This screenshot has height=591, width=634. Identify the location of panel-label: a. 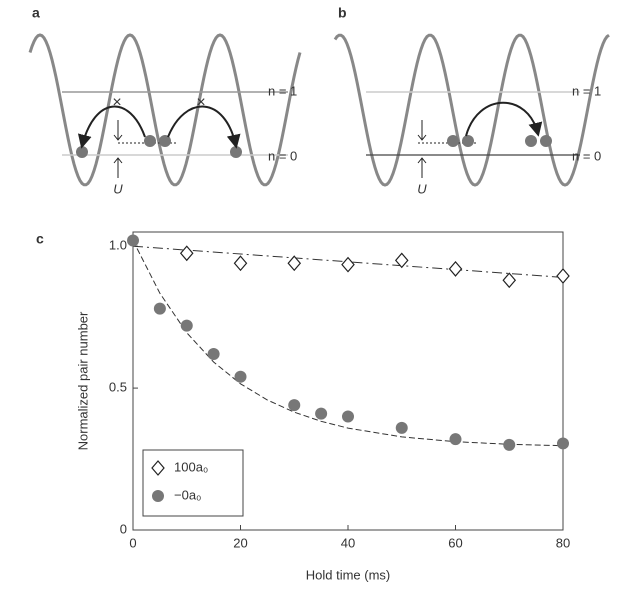
(36, 13).